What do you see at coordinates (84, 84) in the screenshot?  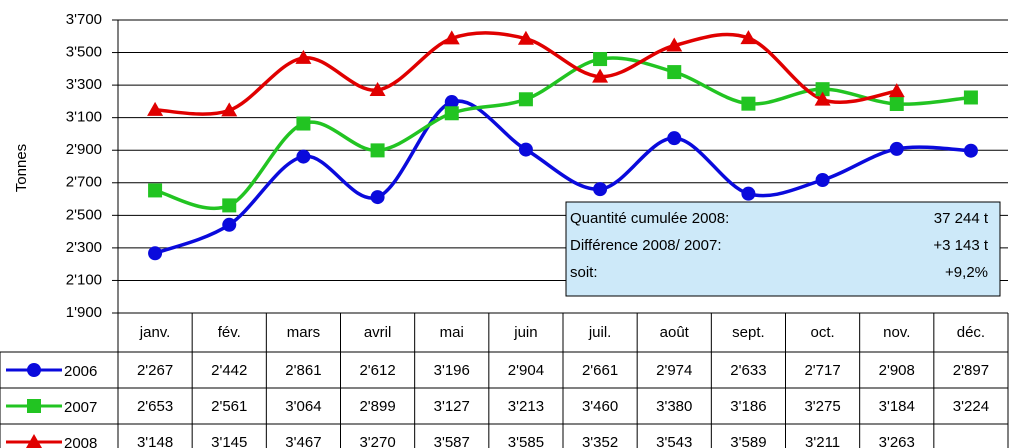 I see `y-tick-label: 3'300` at bounding box center [84, 84].